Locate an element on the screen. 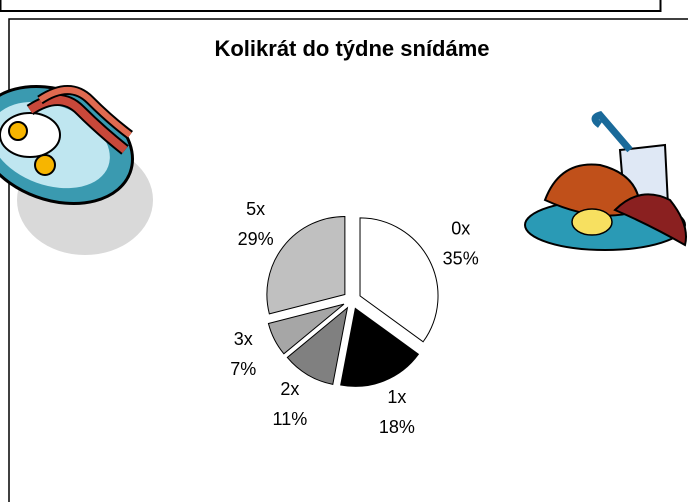  slice-category-label: 0x is located at coordinates (460, 228).